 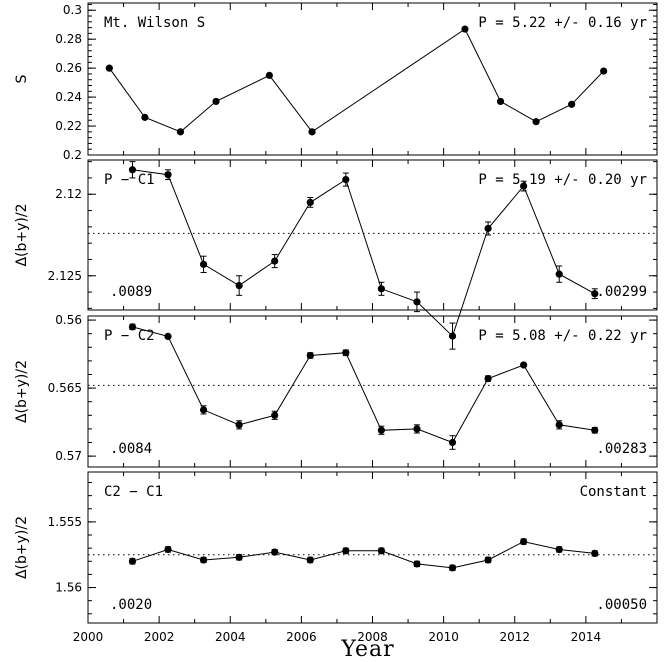 I want to click on period-text: Constant, so click(x=613, y=492).